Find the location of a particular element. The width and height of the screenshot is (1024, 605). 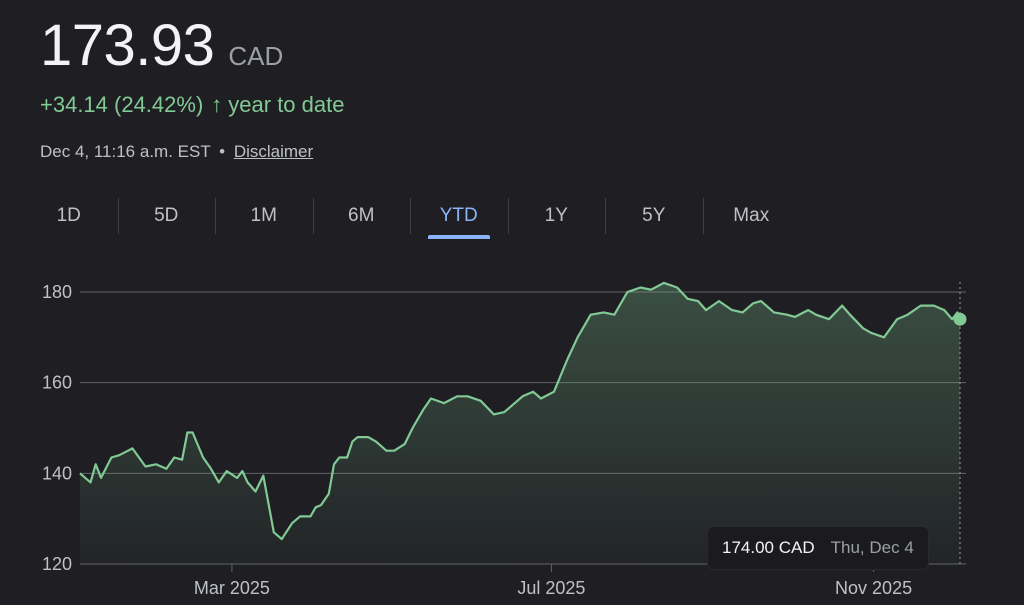

tab-ytd: YTD is located at coordinates (459, 217).